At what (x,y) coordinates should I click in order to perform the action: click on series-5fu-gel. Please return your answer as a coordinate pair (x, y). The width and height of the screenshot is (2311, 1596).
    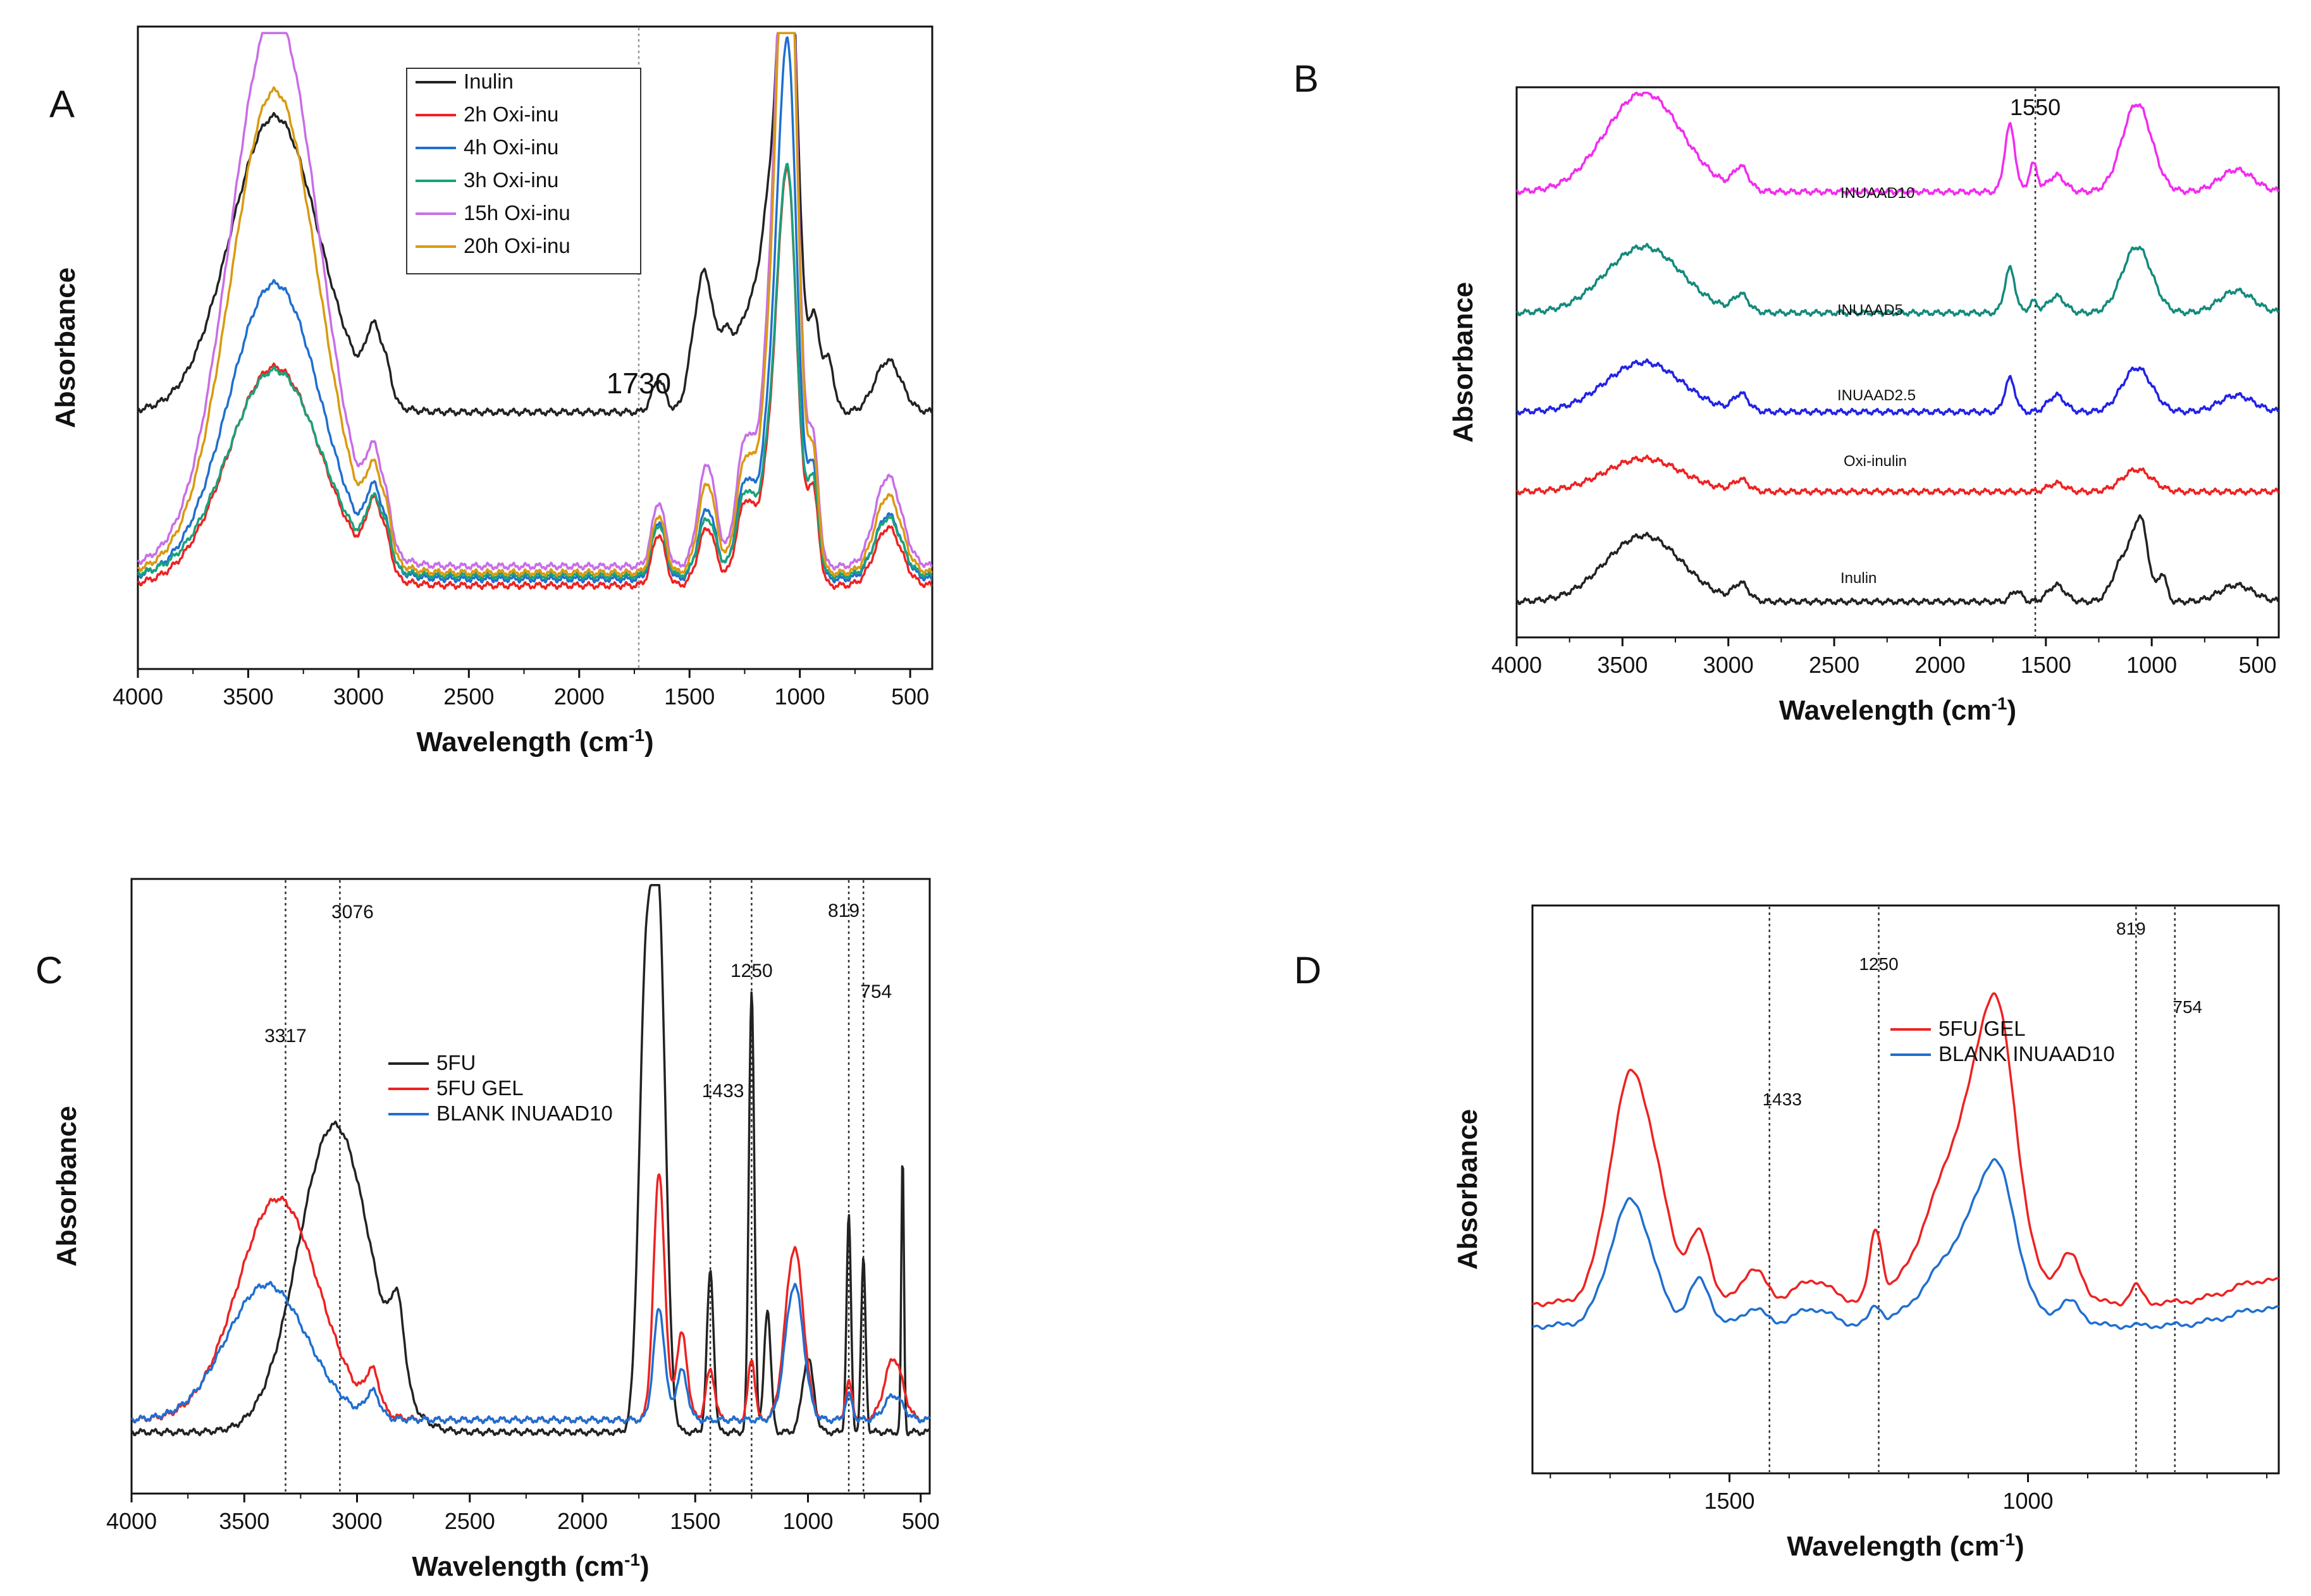
    Looking at the image, I should click on (1906, 1150).